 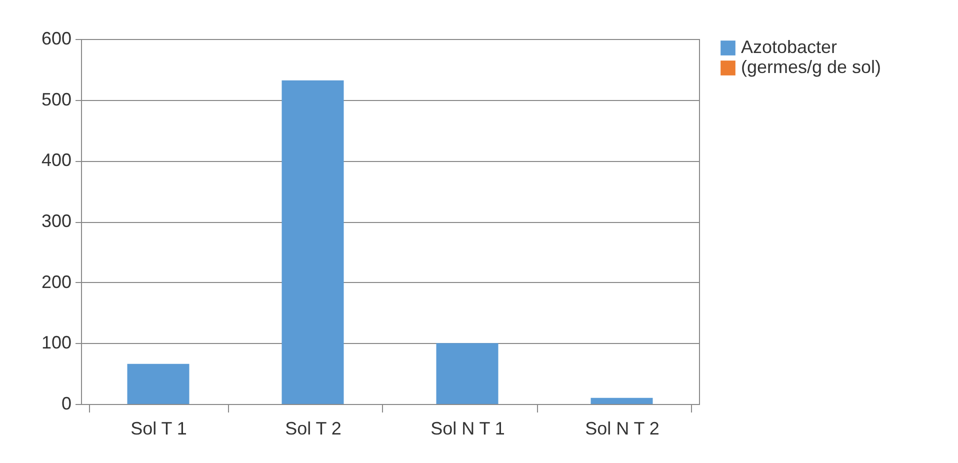 I want to click on legend-label: Azotobacter, so click(x=789, y=47).